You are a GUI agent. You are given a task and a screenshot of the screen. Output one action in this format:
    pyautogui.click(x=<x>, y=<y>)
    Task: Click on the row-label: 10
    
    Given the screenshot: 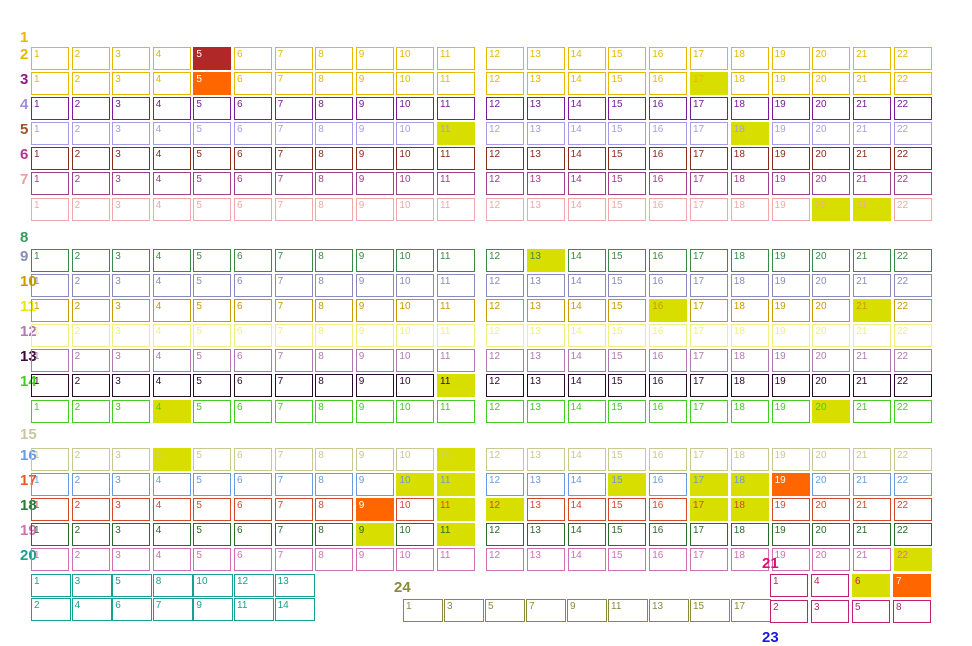 What is the action you would take?
    pyautogui.click(x=28, y=281)
    